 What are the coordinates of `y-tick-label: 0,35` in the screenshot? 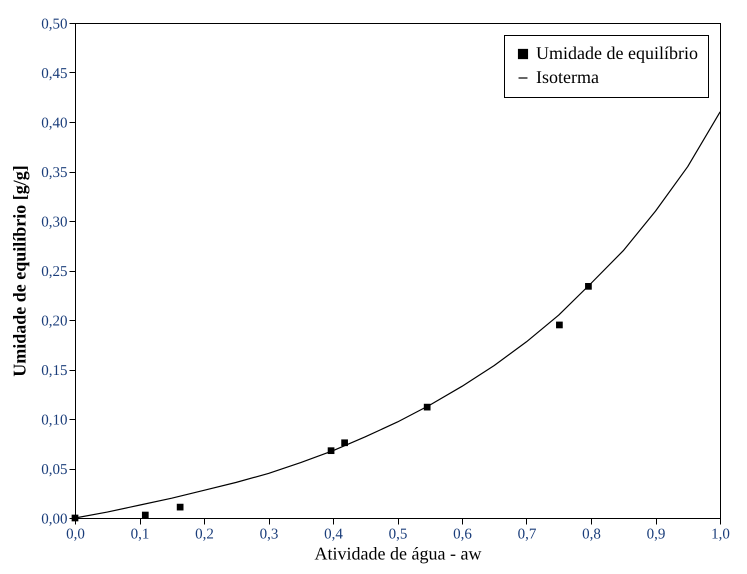 It's located at (54, 173).